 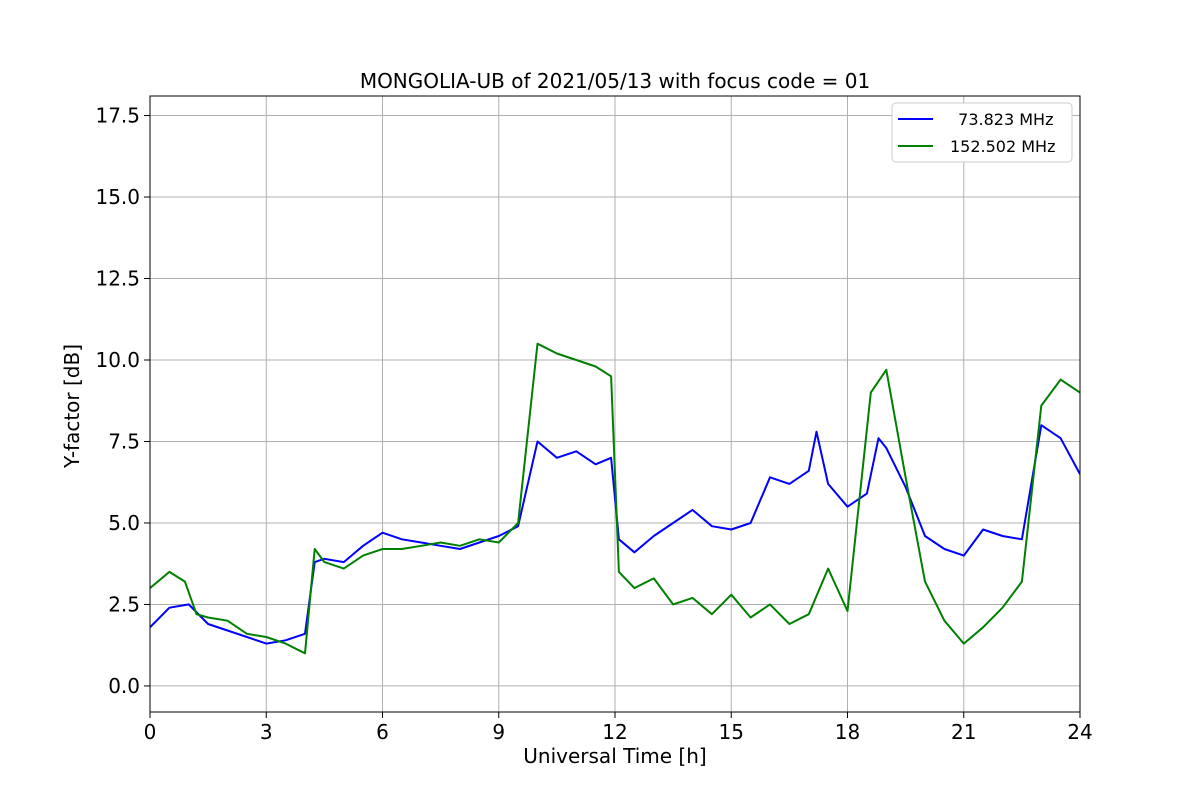 What do you see at coordinates (117, 197) in the screenshot?
I see `y-tick-label: 15.0` at bounding box center [117, 197].